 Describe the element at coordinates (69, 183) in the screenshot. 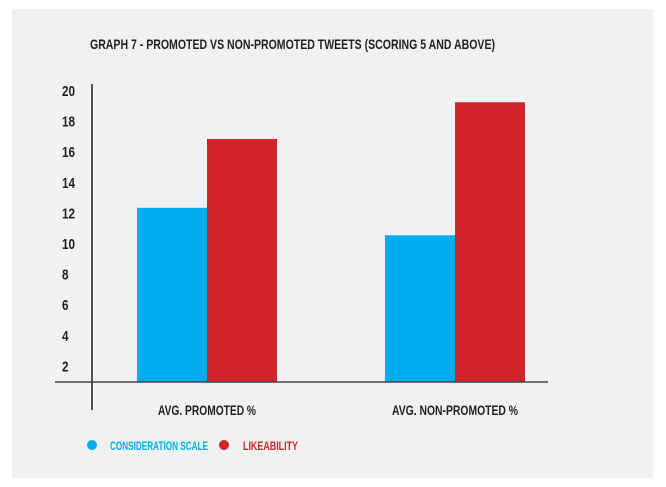

I see `y-tick-label: 14` at that location.